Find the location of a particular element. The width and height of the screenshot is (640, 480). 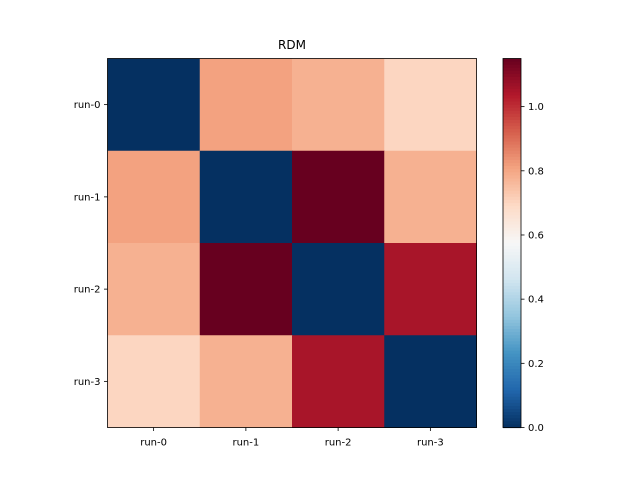

y-axis-ticks: run-0 run-1 run-2 run-3 is located at coordinates (91, 244).